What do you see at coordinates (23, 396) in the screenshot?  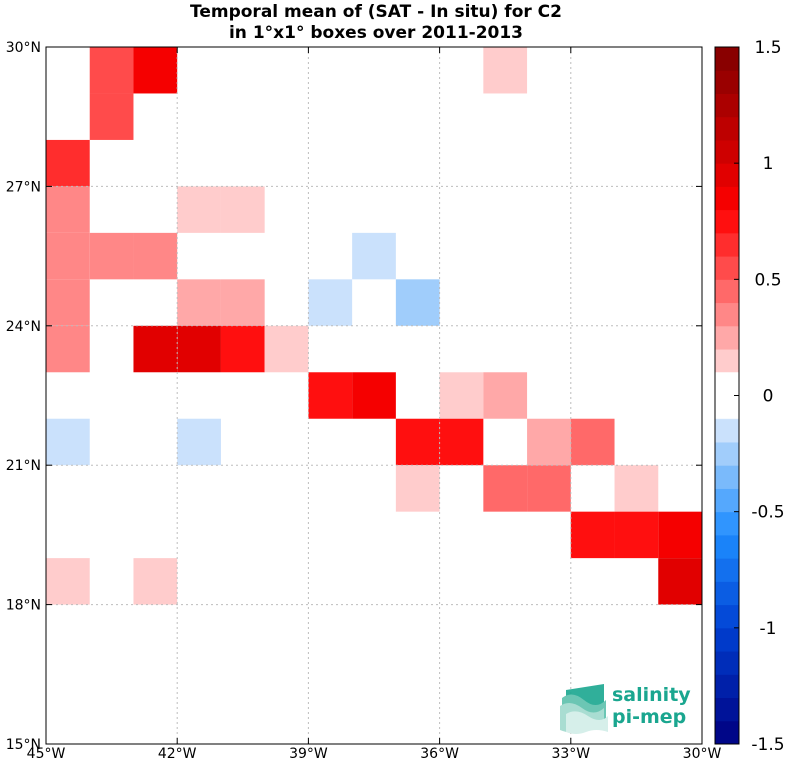 I see `y-axis-tick-labels: 30°N 27°N 24°N 21°N 18°N 15°N` at bounding box center [23, 396].